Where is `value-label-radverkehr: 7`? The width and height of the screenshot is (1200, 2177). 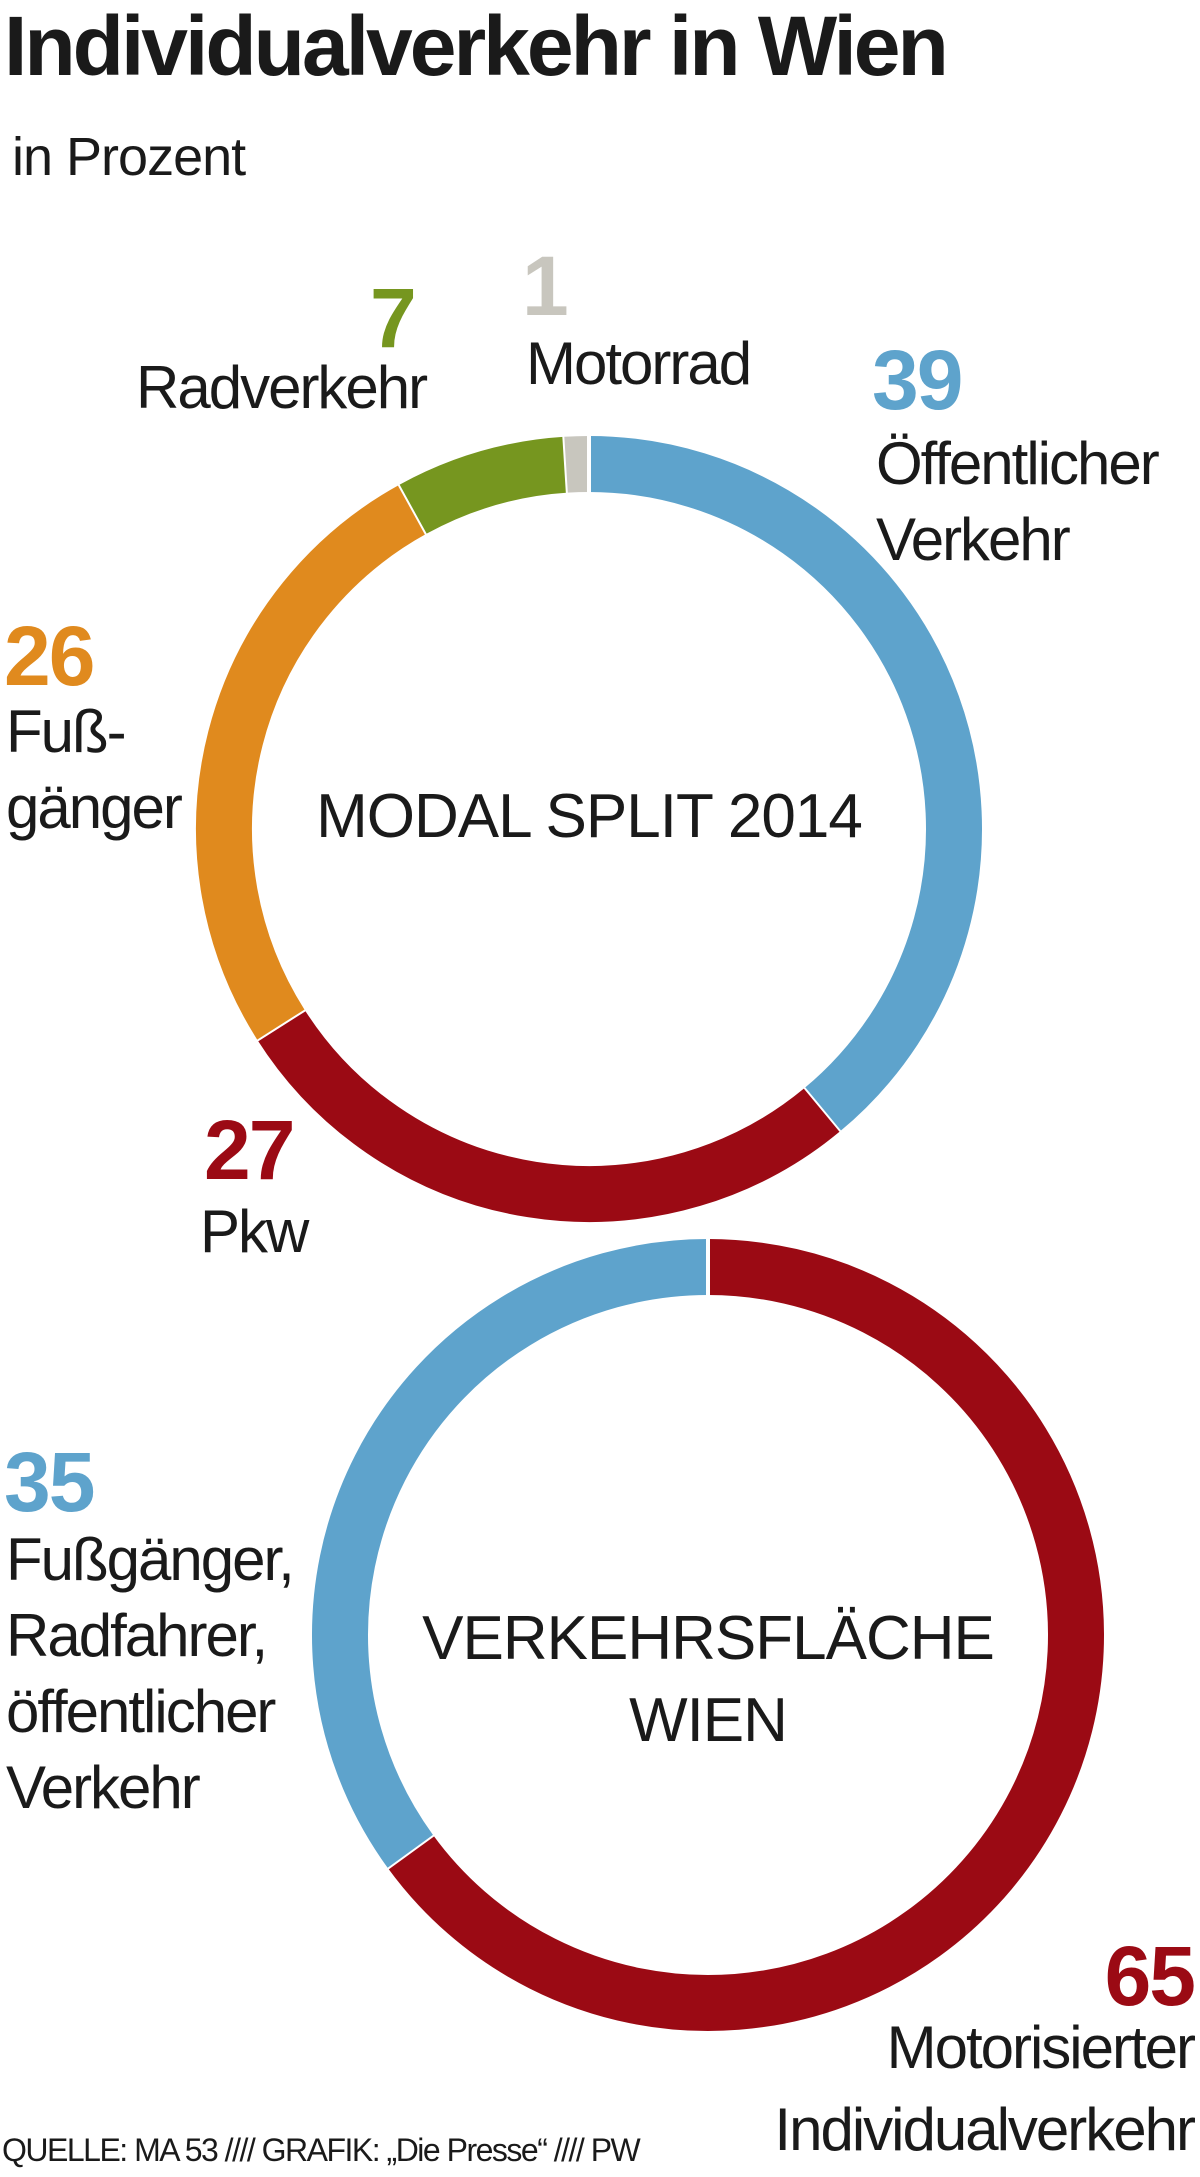
value-label-radverkehr: 7 is located at coordinates (393, 318).